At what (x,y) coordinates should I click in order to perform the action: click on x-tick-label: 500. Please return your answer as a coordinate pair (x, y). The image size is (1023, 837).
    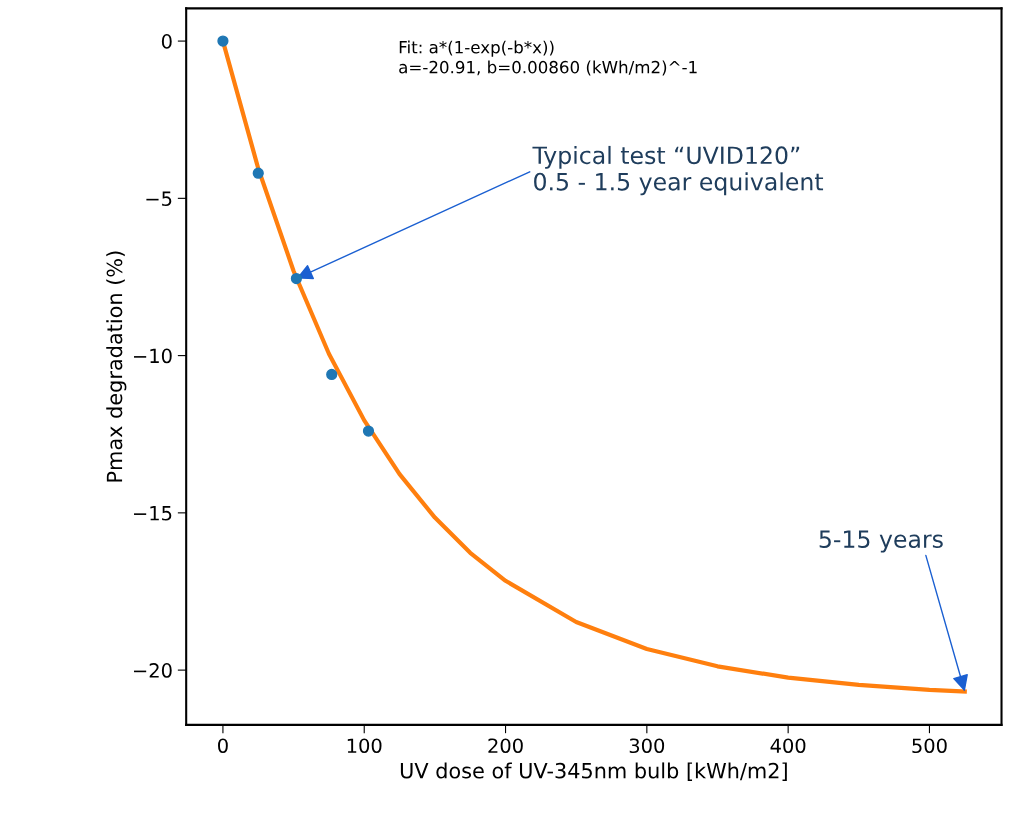
    Looking at the image, I should click on (929, 746).